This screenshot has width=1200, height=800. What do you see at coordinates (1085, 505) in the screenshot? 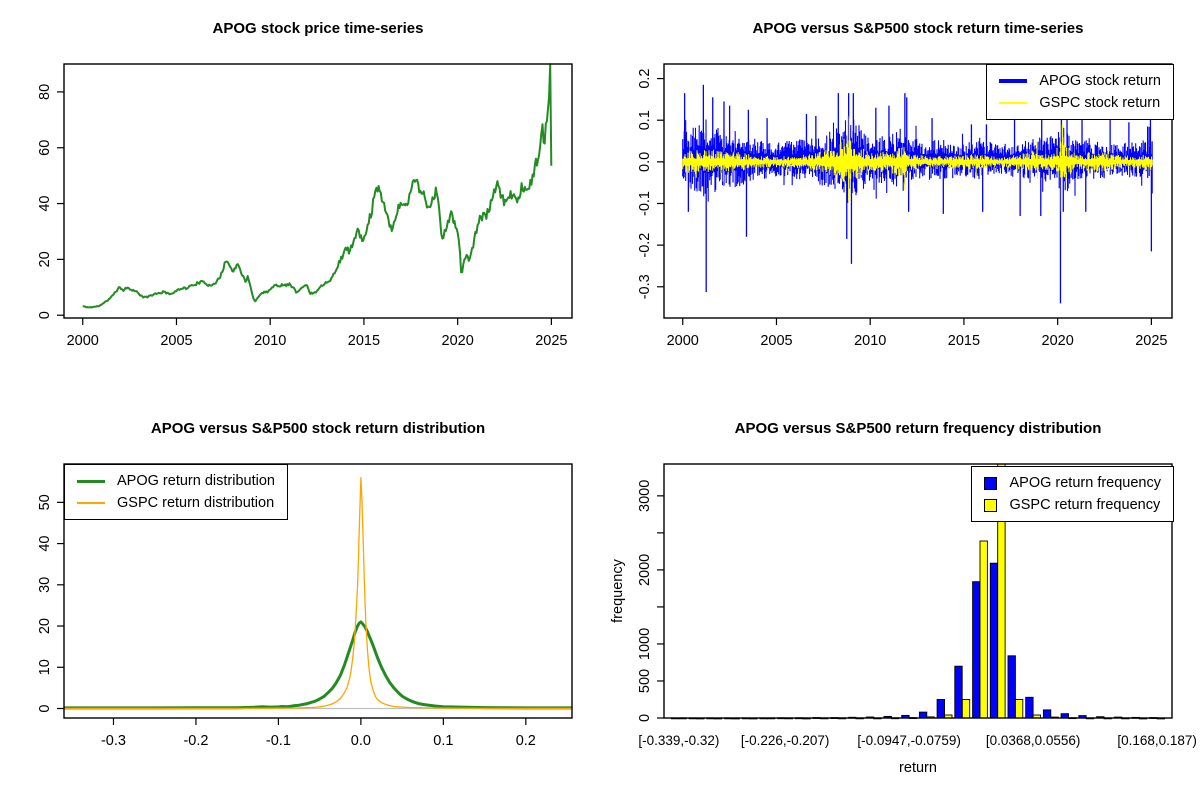
I see `legend-label: GSPC return frequency` at bounding box center [1085, 505].